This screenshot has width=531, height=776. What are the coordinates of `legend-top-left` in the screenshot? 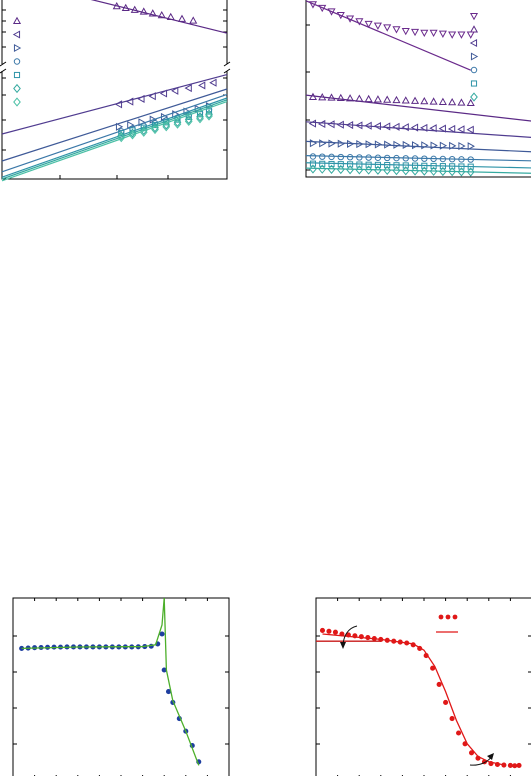 It's located at (17, 61).